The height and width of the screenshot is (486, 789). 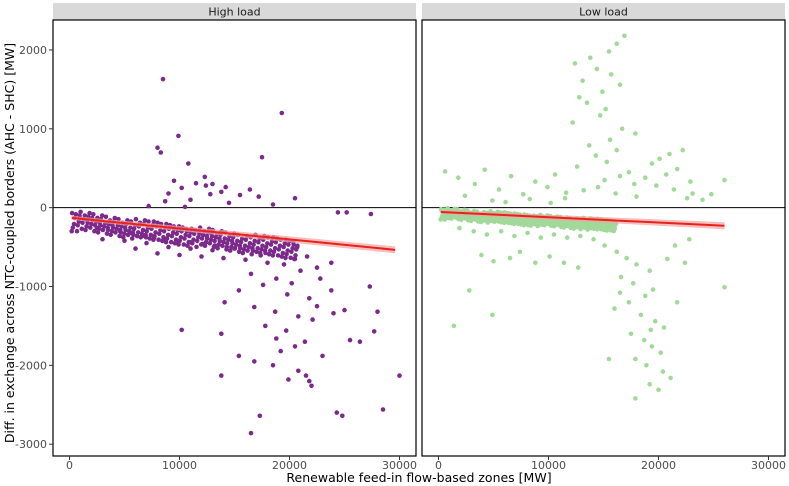 What do you see at coordinates (31, 444) in the screenshot?
I see `y-tick-label: -3000` at bounding box center [31, 444].